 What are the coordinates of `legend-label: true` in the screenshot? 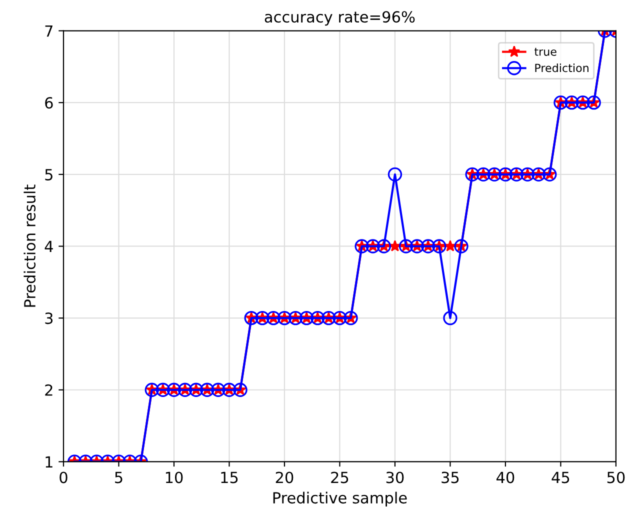 It's located at (545, 52).